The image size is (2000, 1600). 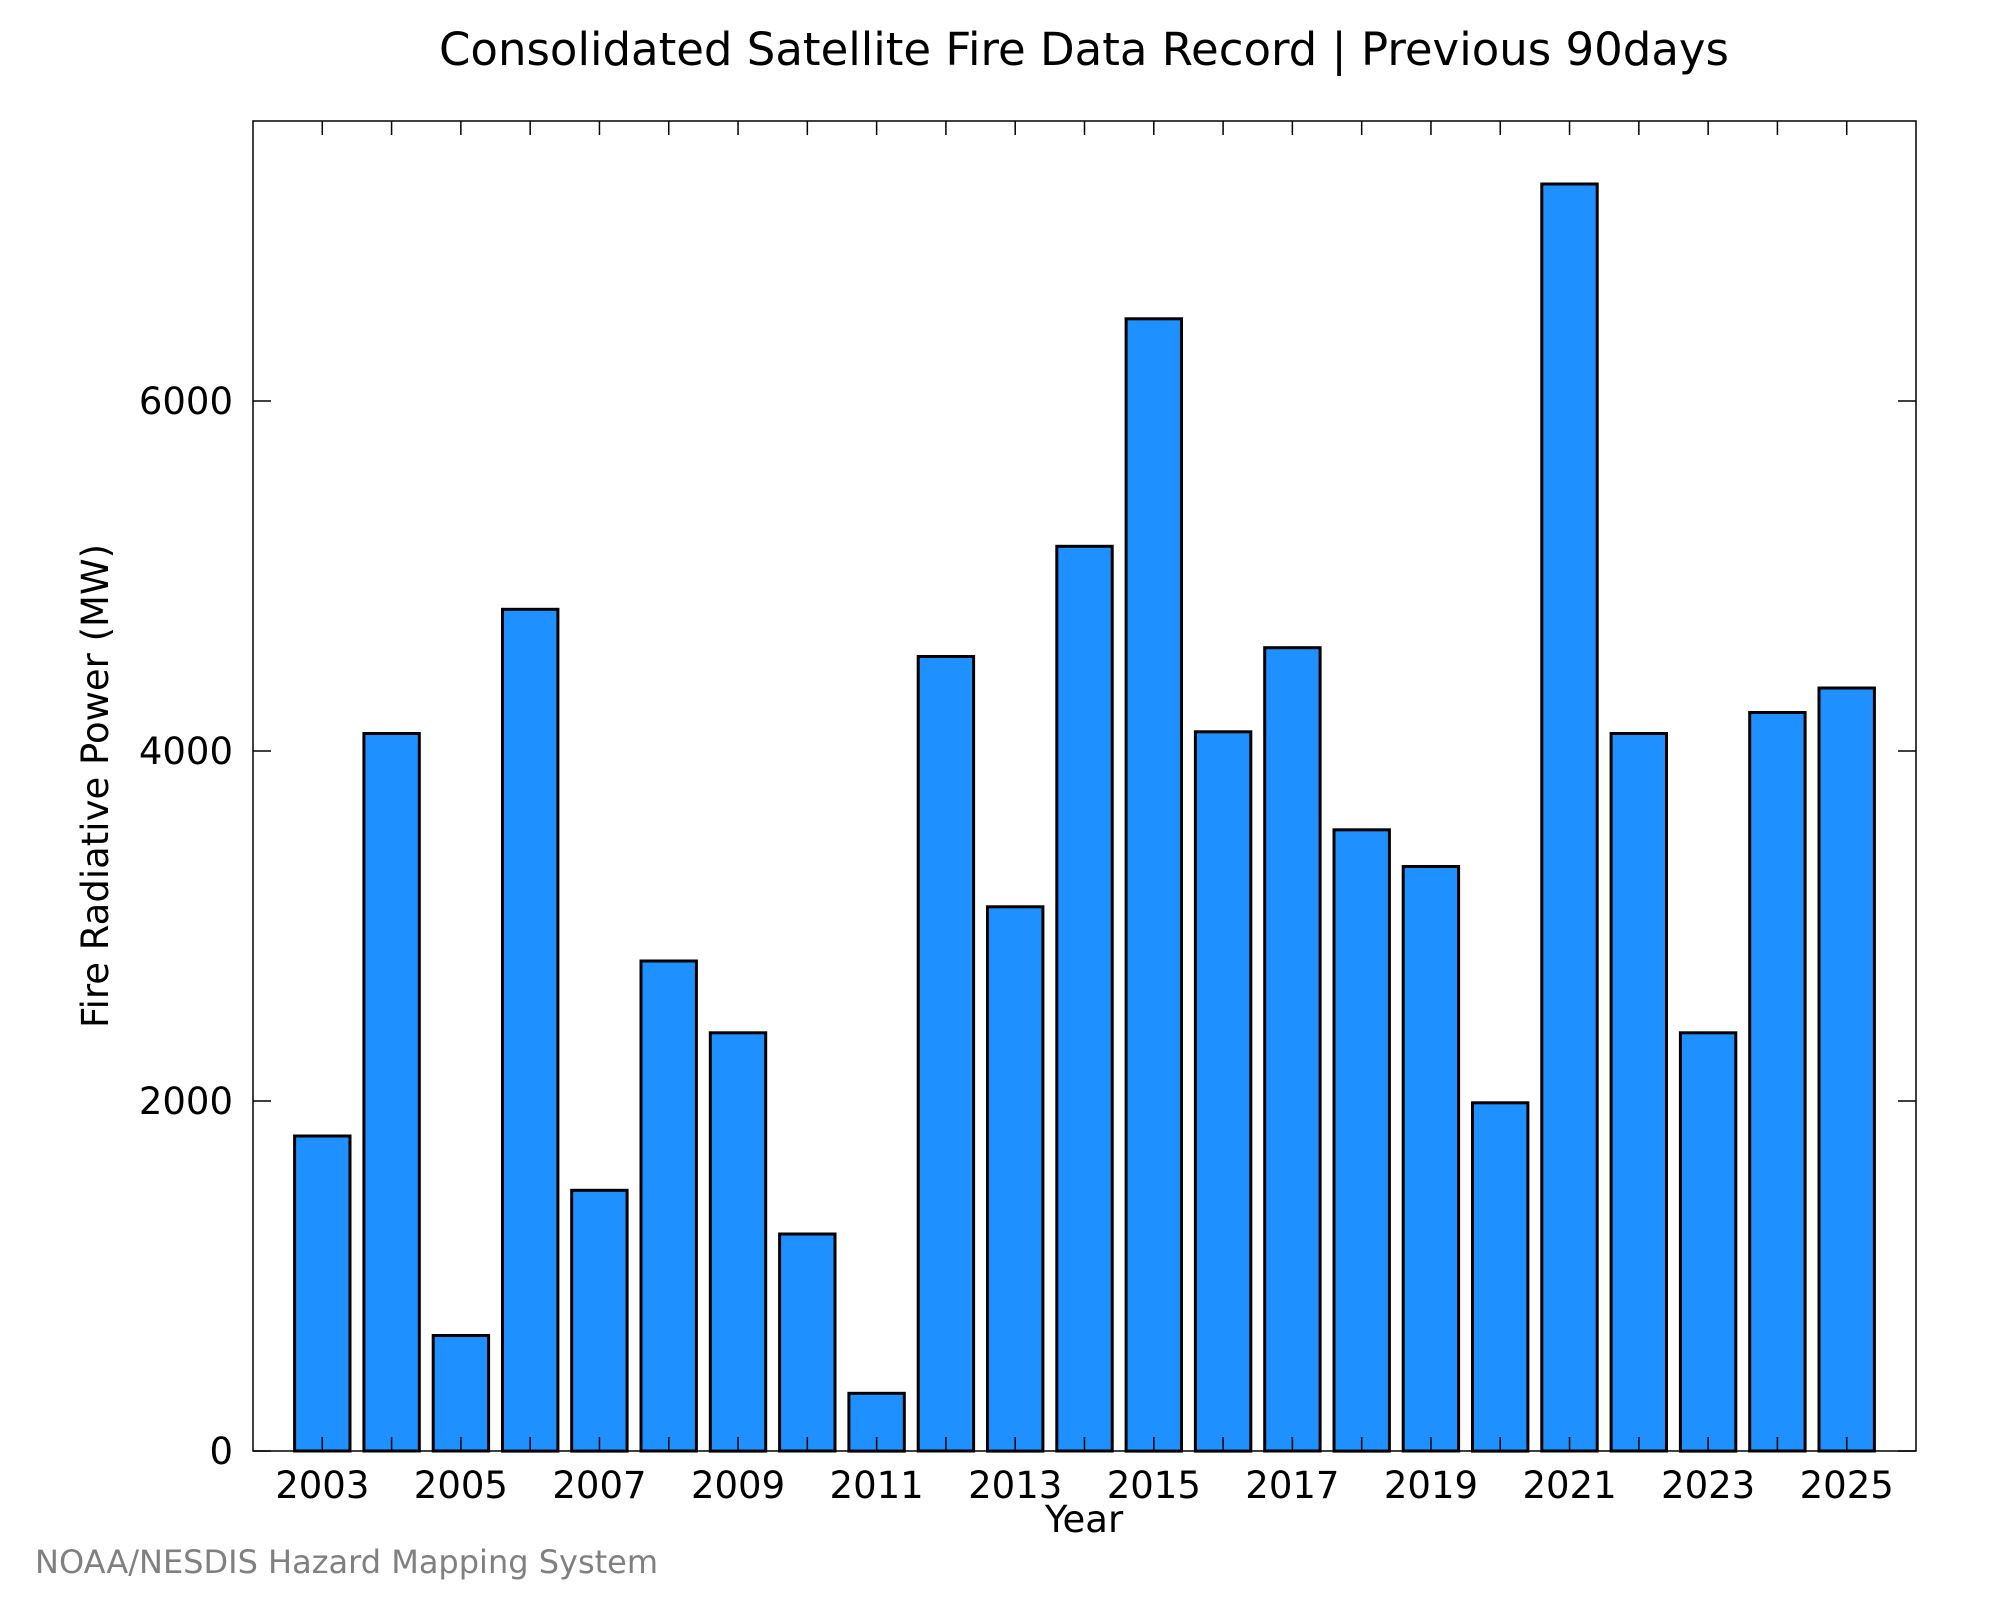 I want to click on bar-2021, so click(x=1569, y=817).